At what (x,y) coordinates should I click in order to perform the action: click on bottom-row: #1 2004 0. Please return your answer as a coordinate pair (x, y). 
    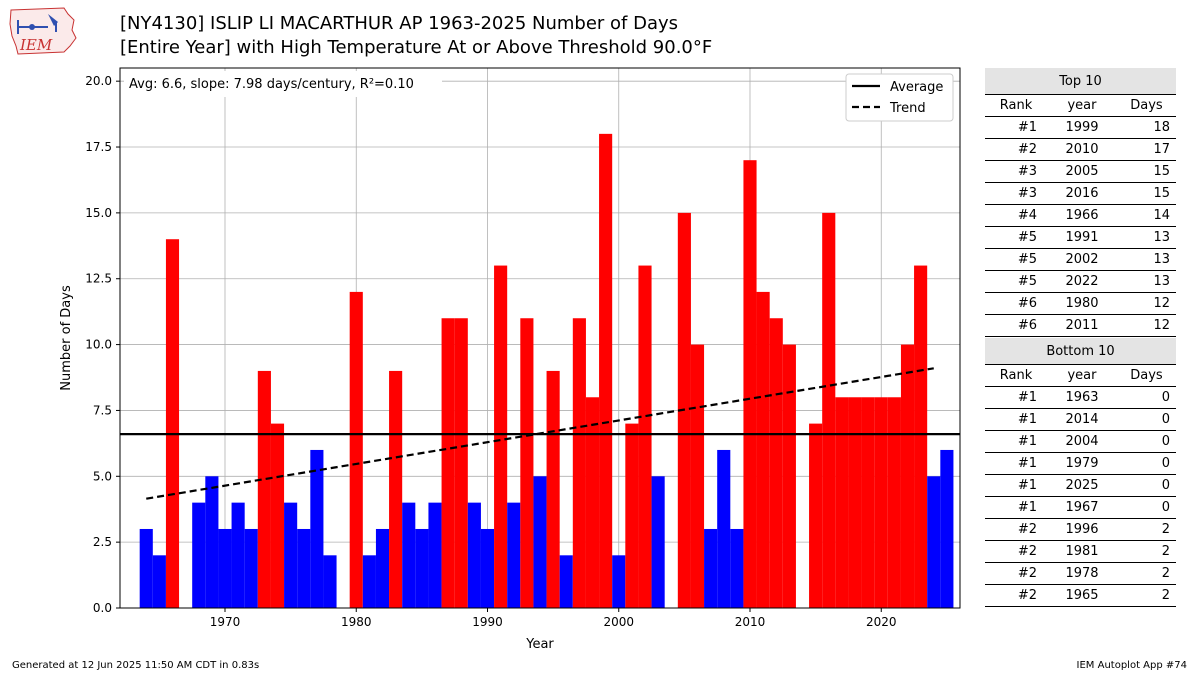
    Looking at the image, I should click on (1080, 441).